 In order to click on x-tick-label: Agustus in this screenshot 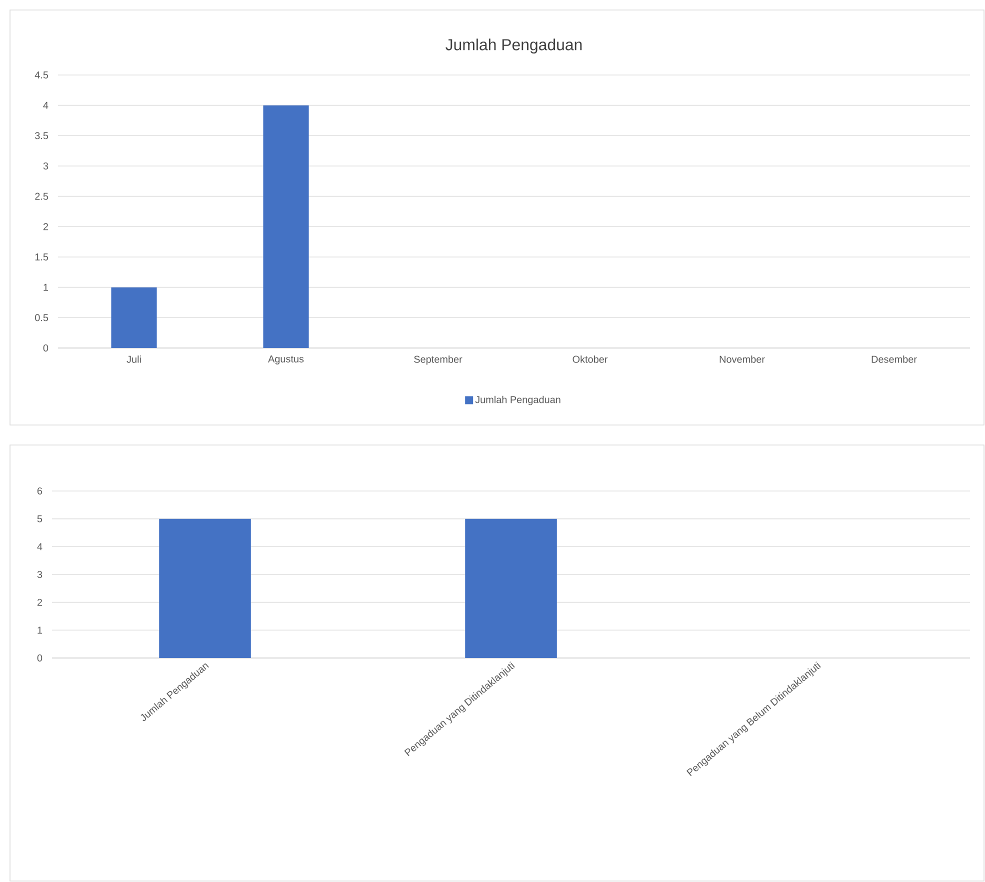, I will do `click(286, 359)`.